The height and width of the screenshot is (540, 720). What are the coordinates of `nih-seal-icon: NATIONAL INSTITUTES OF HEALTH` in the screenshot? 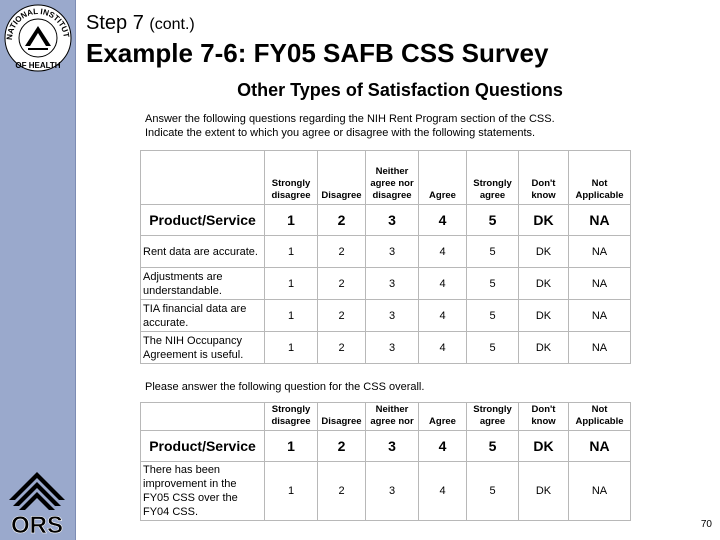 It's located at (37, 37).